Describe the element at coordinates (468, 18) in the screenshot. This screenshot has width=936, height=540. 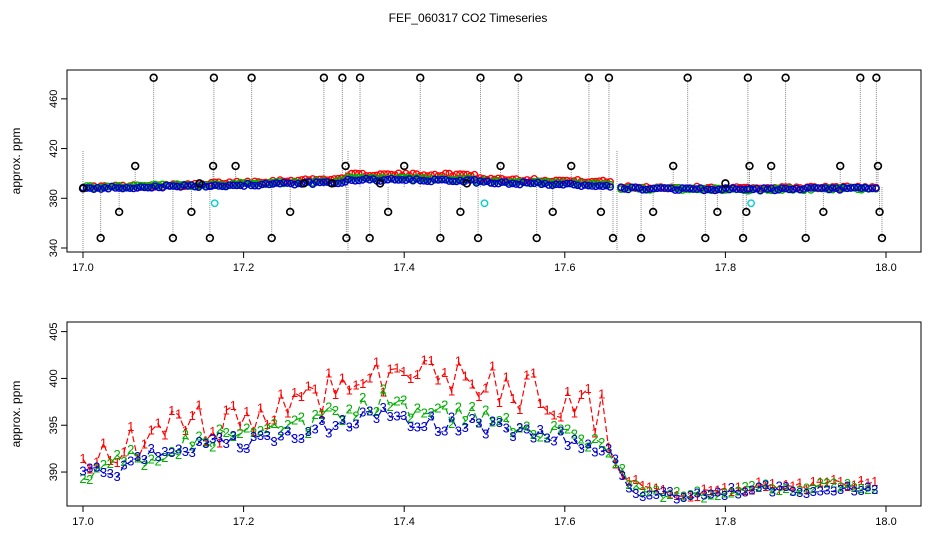
I see `chart-title: FEF_060317 CO2 Timeseries` at that location.